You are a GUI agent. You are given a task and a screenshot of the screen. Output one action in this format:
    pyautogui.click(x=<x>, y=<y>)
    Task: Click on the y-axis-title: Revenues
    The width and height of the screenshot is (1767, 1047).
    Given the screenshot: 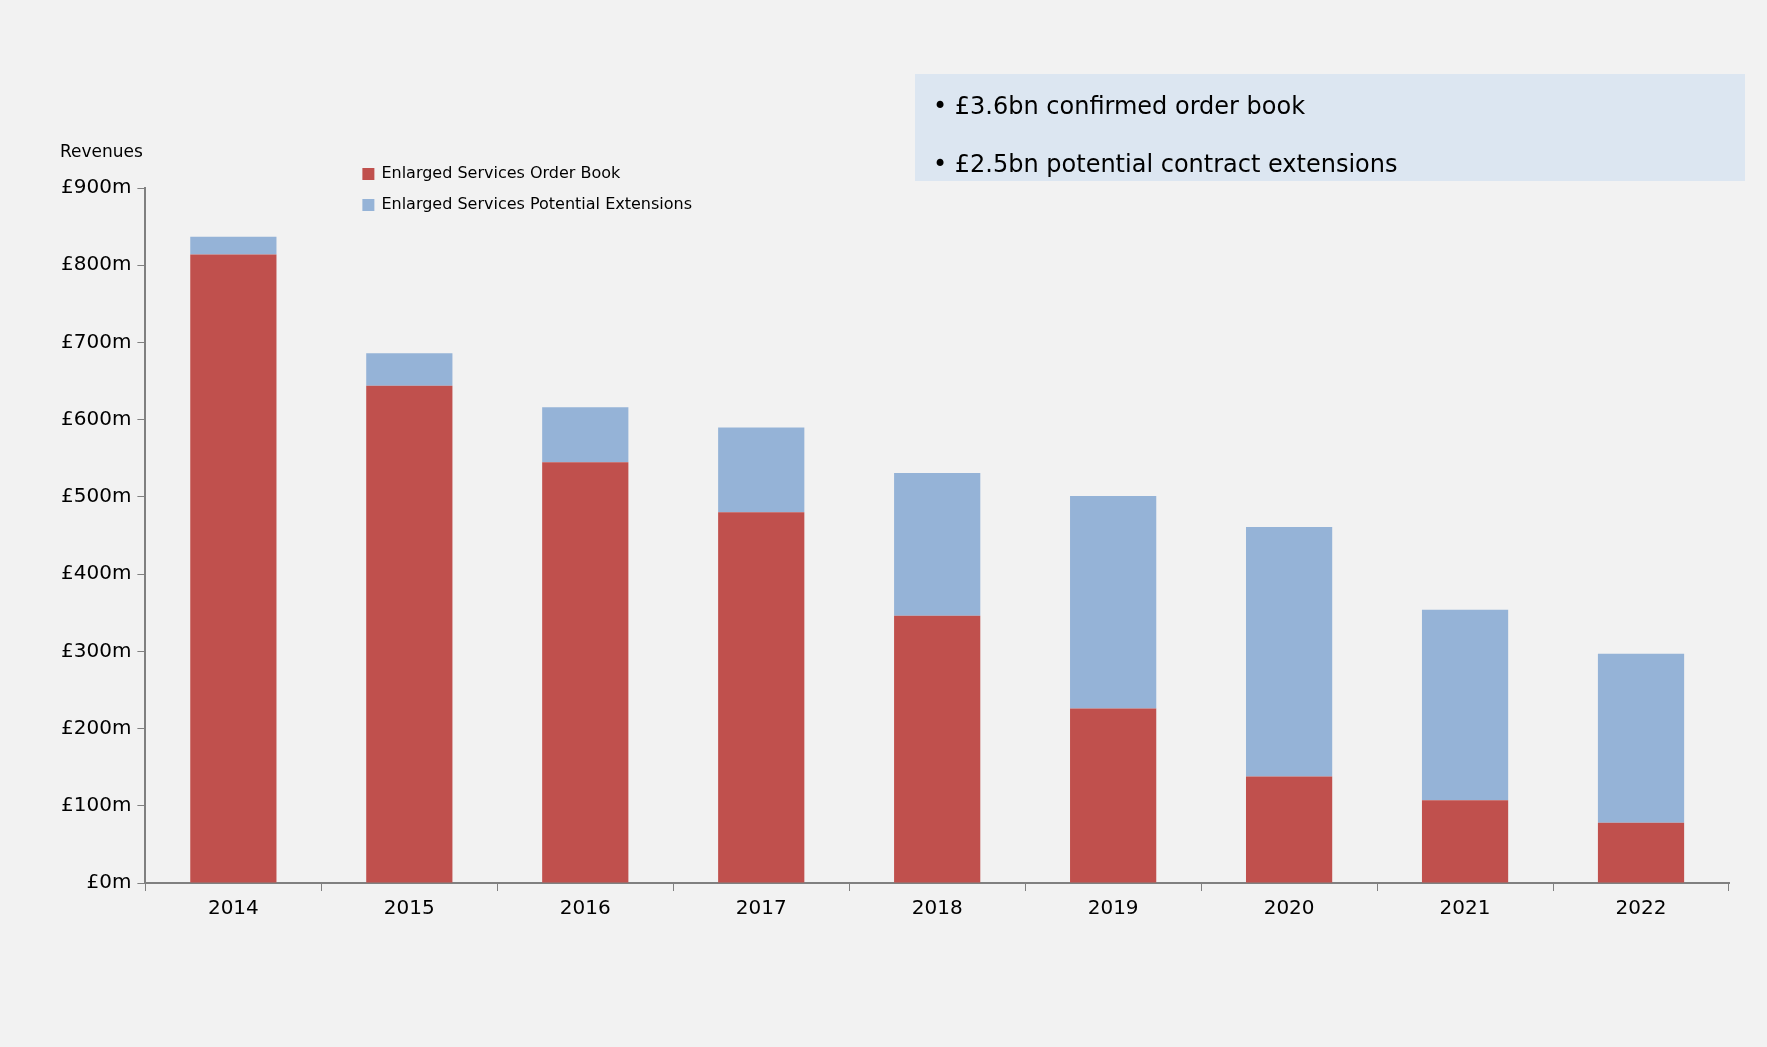 What is the action you would take?
    pyautogui.click(x=101, y=151)
    